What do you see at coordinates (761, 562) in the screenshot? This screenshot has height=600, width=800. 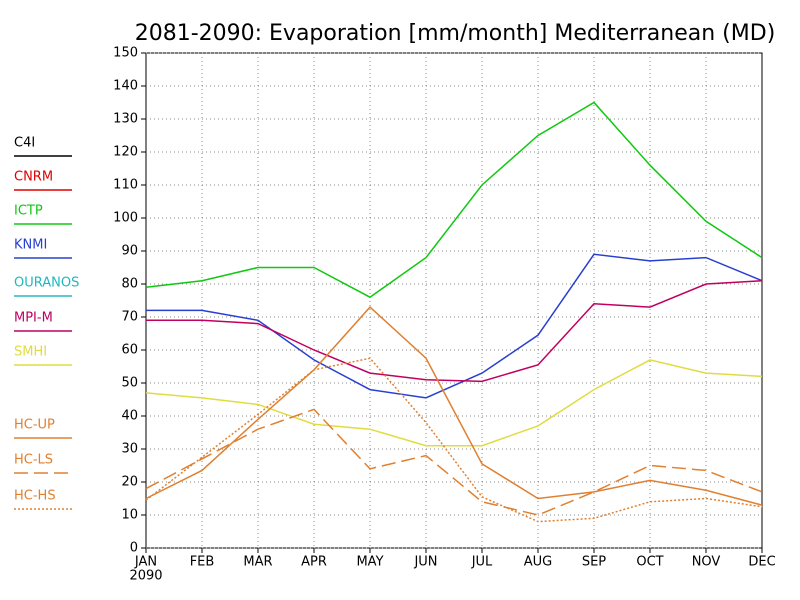 I see `x-tick-label: DEC` at bounding box center [761, 562].